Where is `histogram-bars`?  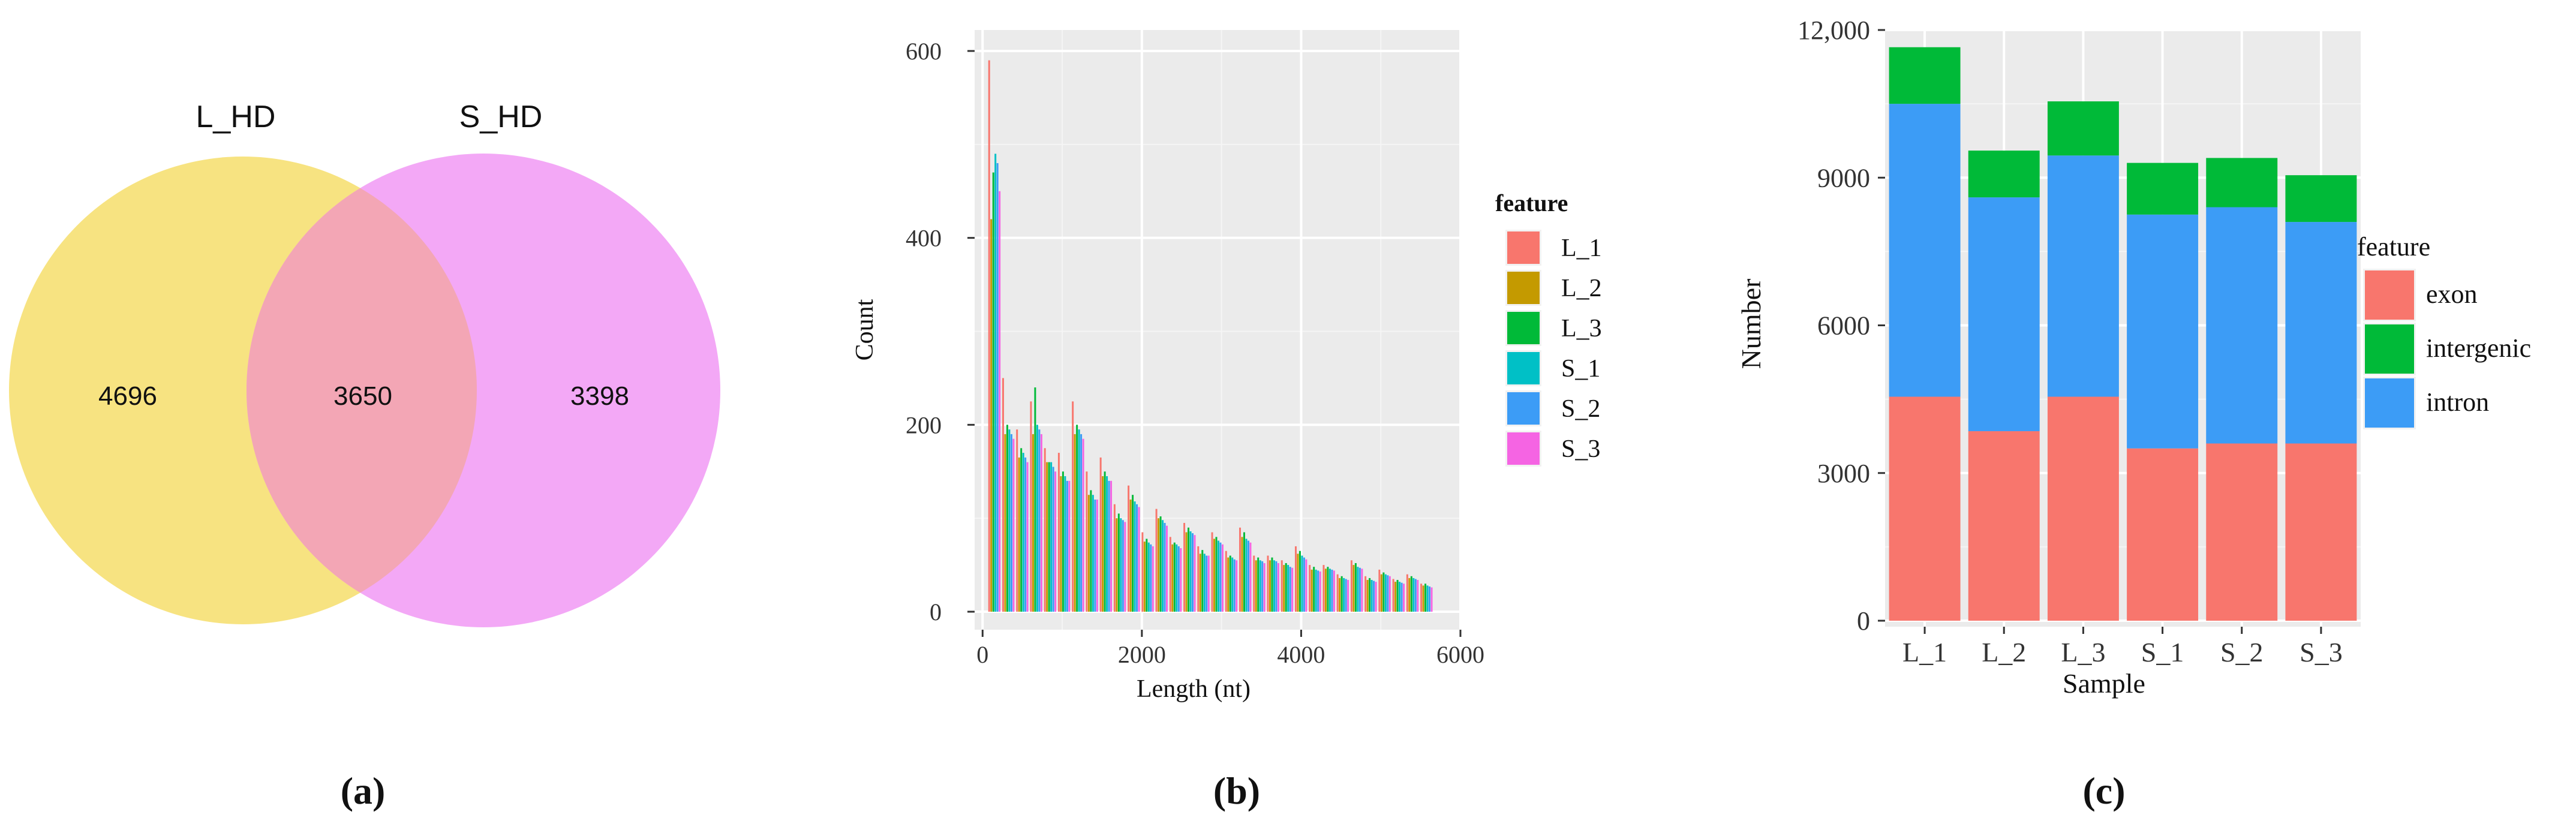 histogram-bars is located at coordinates (1211, 336).